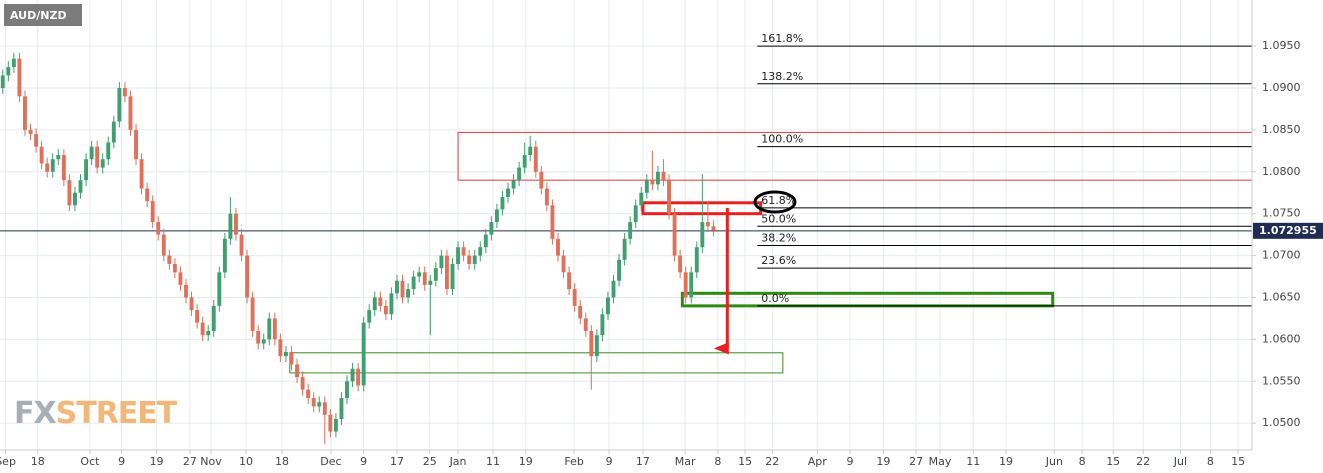 The height and width of the screenshot is (473, 1323). What do you see at coordinates (1281, 213) in the screenshot?
I see `y-tick-label: 1.0750` at bounding box center [1281, 213].